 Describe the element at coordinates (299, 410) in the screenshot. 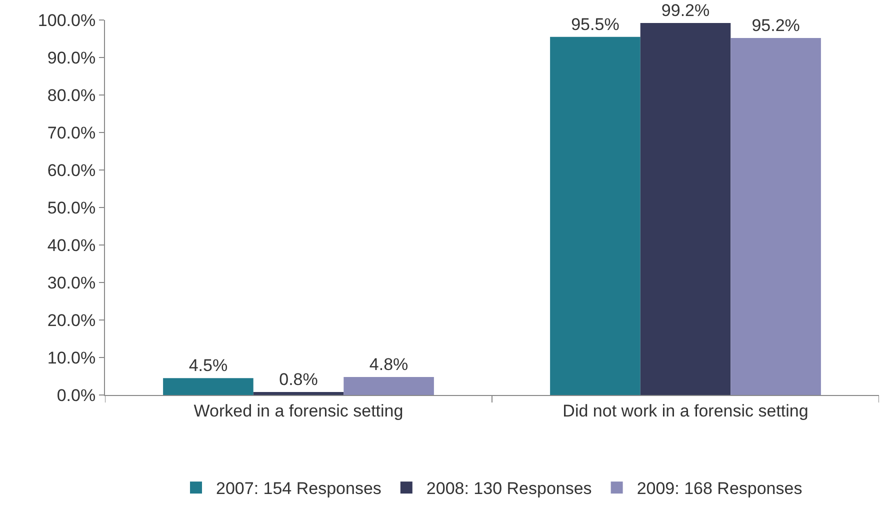

I see `x-tick-label: Worked in a forensic setting` at that location.